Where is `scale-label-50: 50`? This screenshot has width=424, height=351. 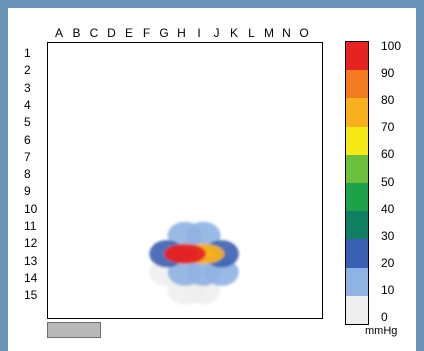
scale-label-50: 50 is located at coordinates (388, 181).